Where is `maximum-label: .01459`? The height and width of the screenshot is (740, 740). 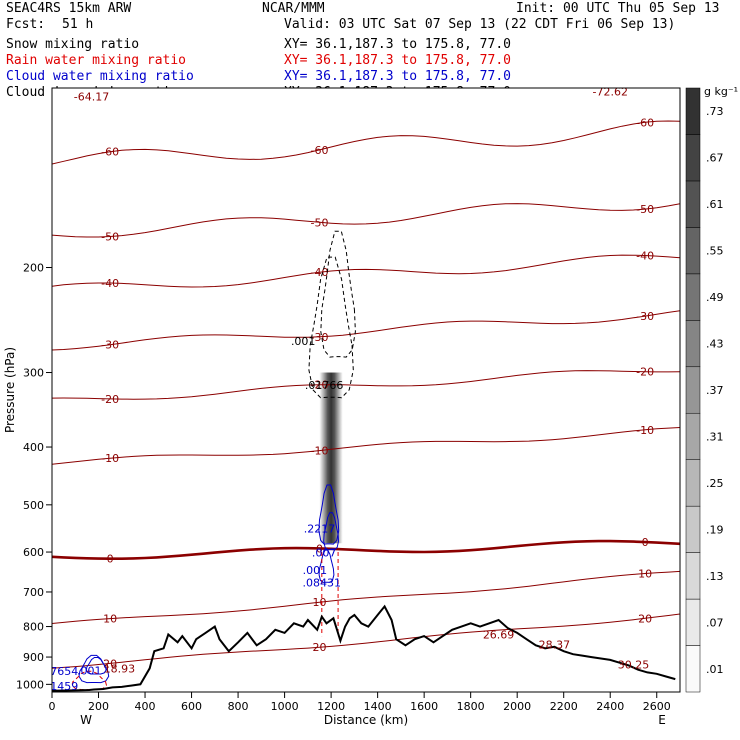 maximum-label: .01459 is located at coordinates (59, 686).